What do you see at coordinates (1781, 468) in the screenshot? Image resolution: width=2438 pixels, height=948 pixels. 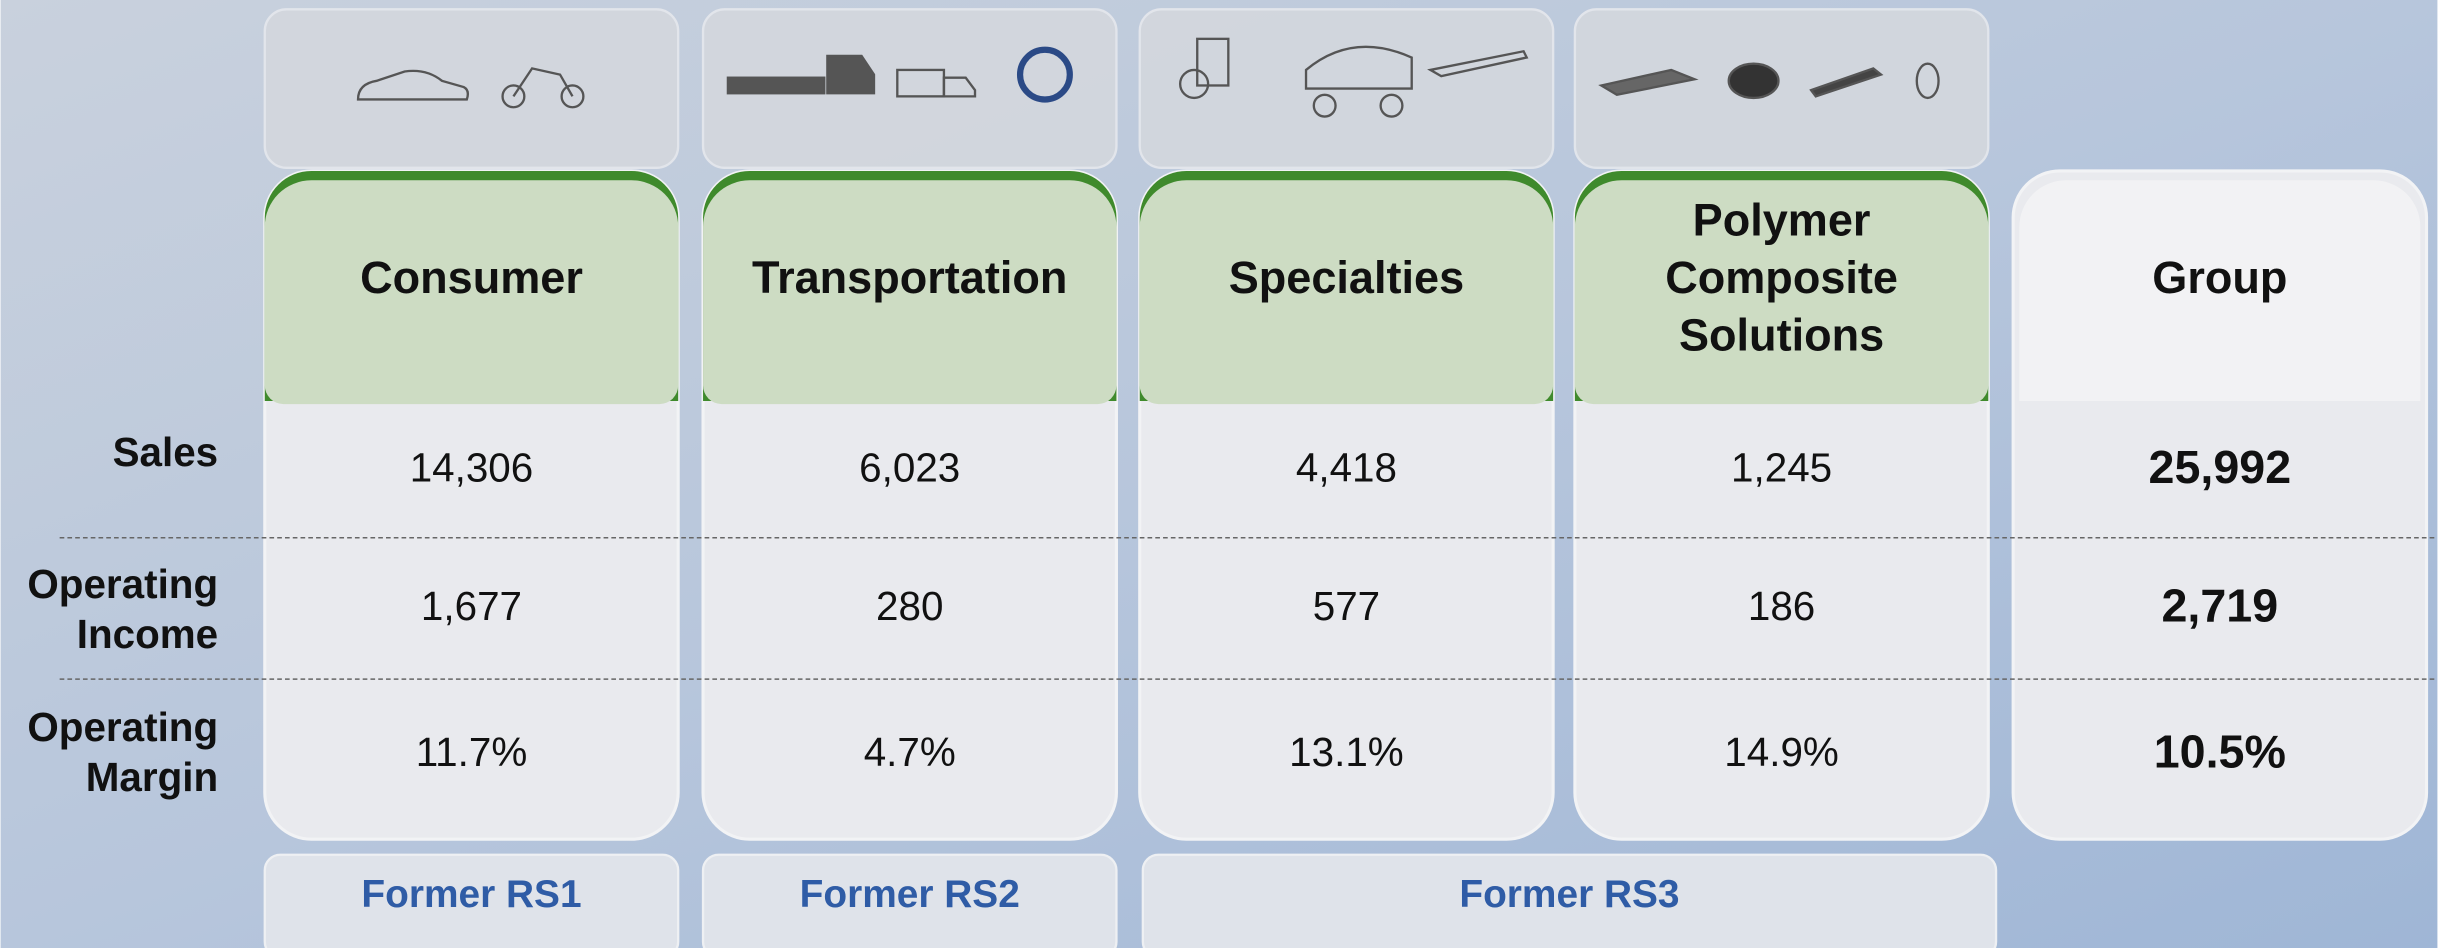 I see `cell-value: 1,245` at bounding box center [1781, 468].